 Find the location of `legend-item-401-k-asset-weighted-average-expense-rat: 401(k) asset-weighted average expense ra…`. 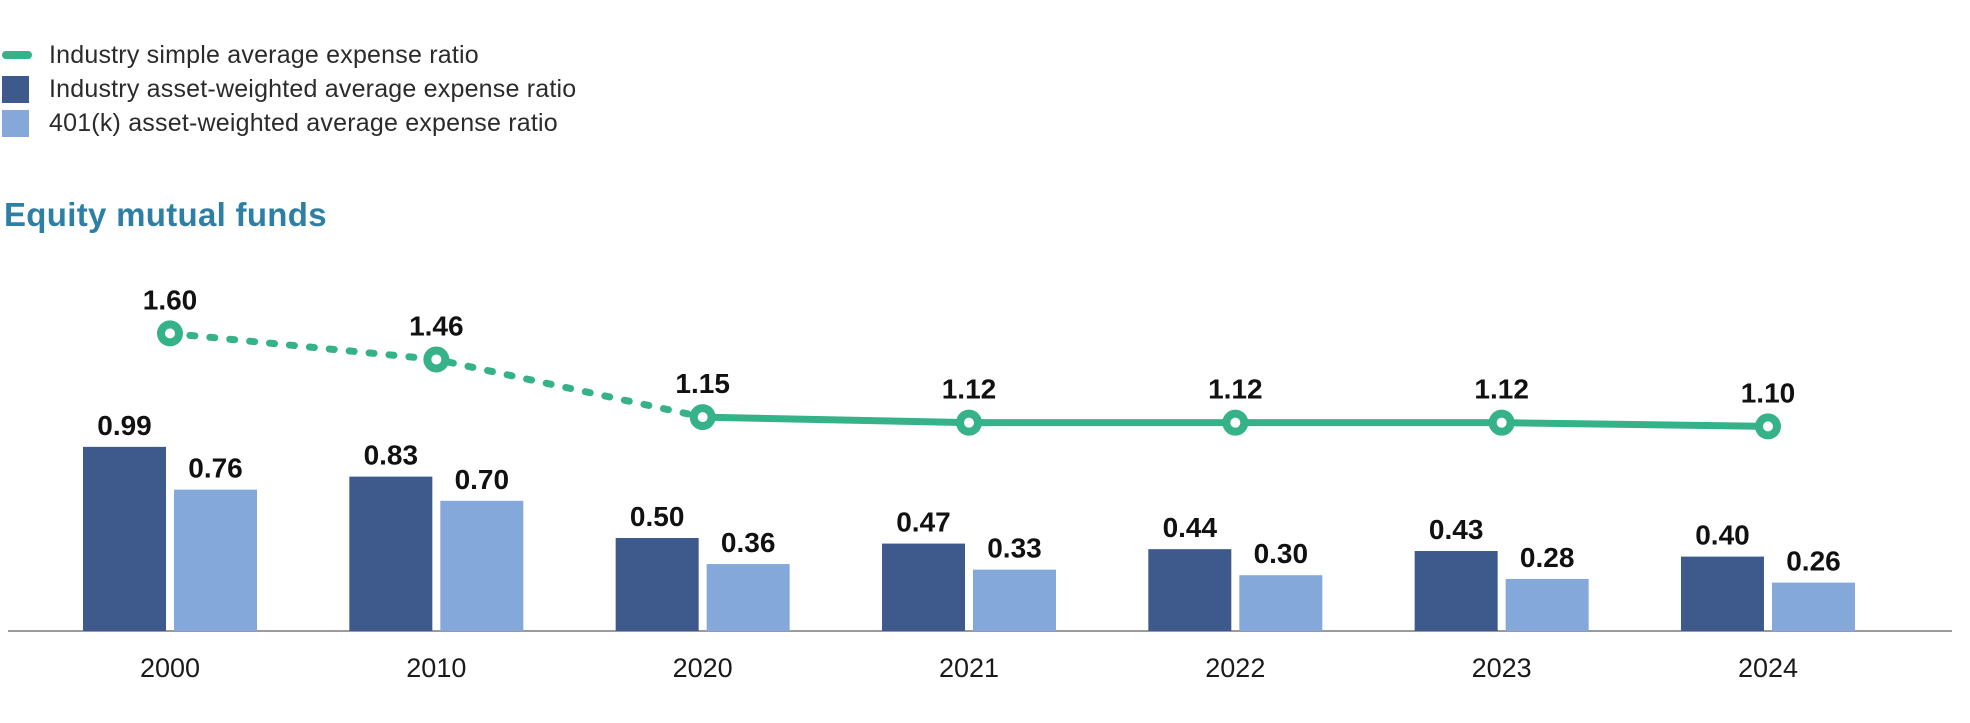

legend-item-401-k-asset-weighted-average-expense-rat: 401(k) asset-weighted average expense ra… is located at coordinates (289, 123).